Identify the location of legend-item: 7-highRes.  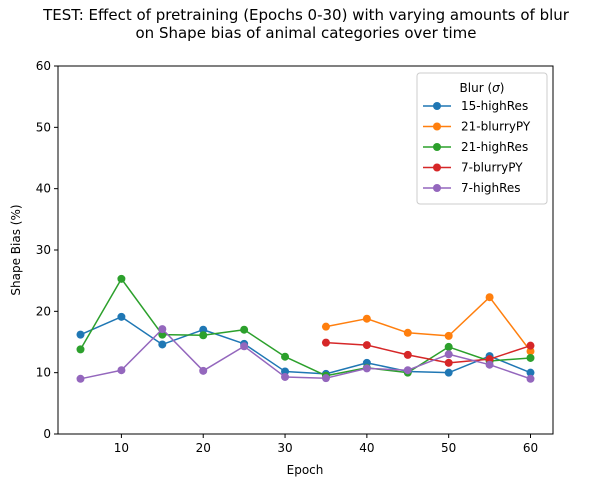
(472, 188).